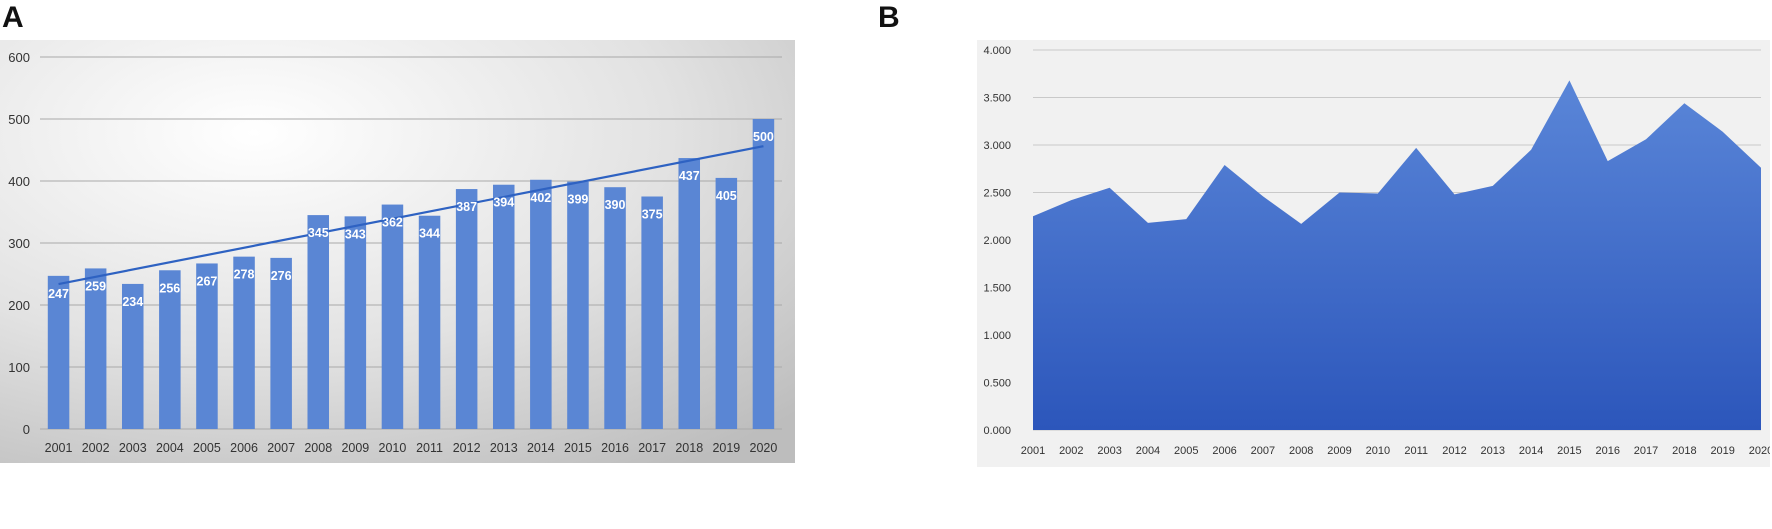 This screenshot has width=1772, height=529. What do you see at coordinates (466, 207) in the screenshot?
I see `data-label: 387` at bounding box center [466, 207].